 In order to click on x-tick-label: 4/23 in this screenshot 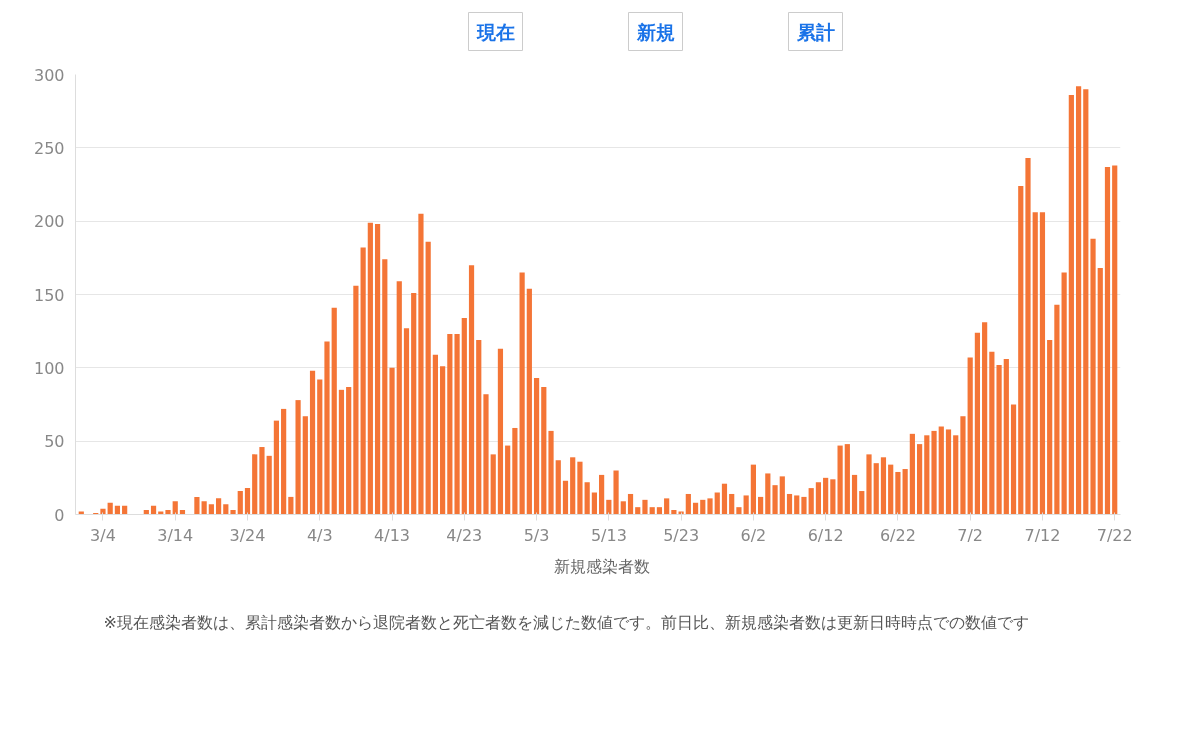, I will do `click(464, 535)`.